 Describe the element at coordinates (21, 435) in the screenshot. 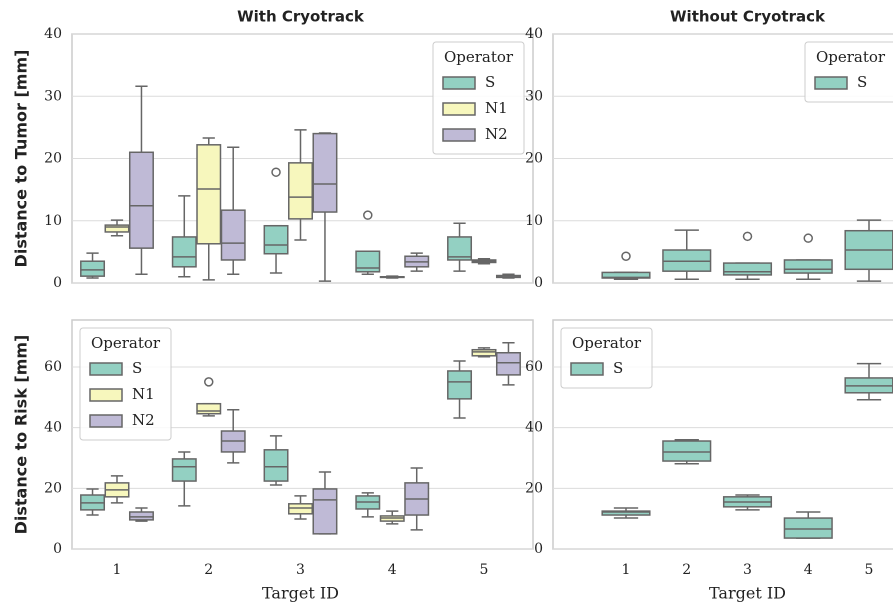

I see `y-axis-label: Distance to Risk [mm]` at that location.